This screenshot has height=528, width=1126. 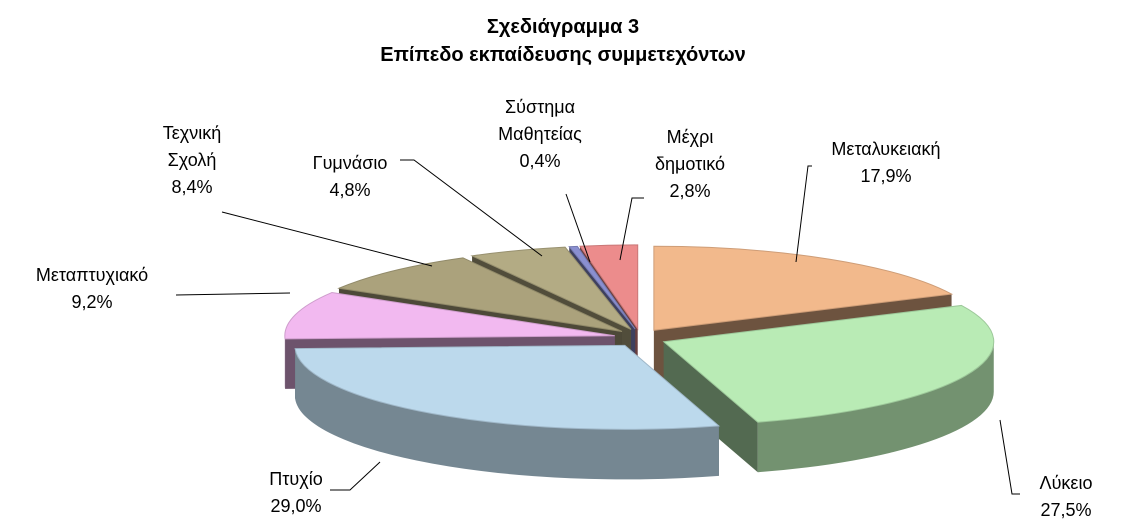 What do you see at coordinates (885, 163) in the screenshot?
I see `data-label: Μεταλυκειακή 17,9%` at bounding box center [885, 163].